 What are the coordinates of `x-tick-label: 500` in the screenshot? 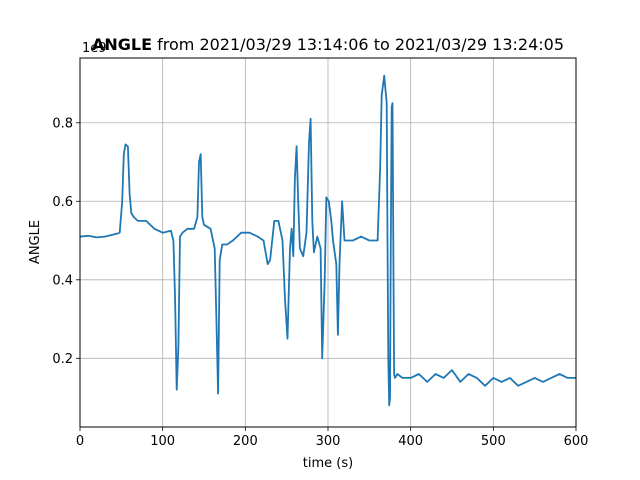 It's located at (493, 441).